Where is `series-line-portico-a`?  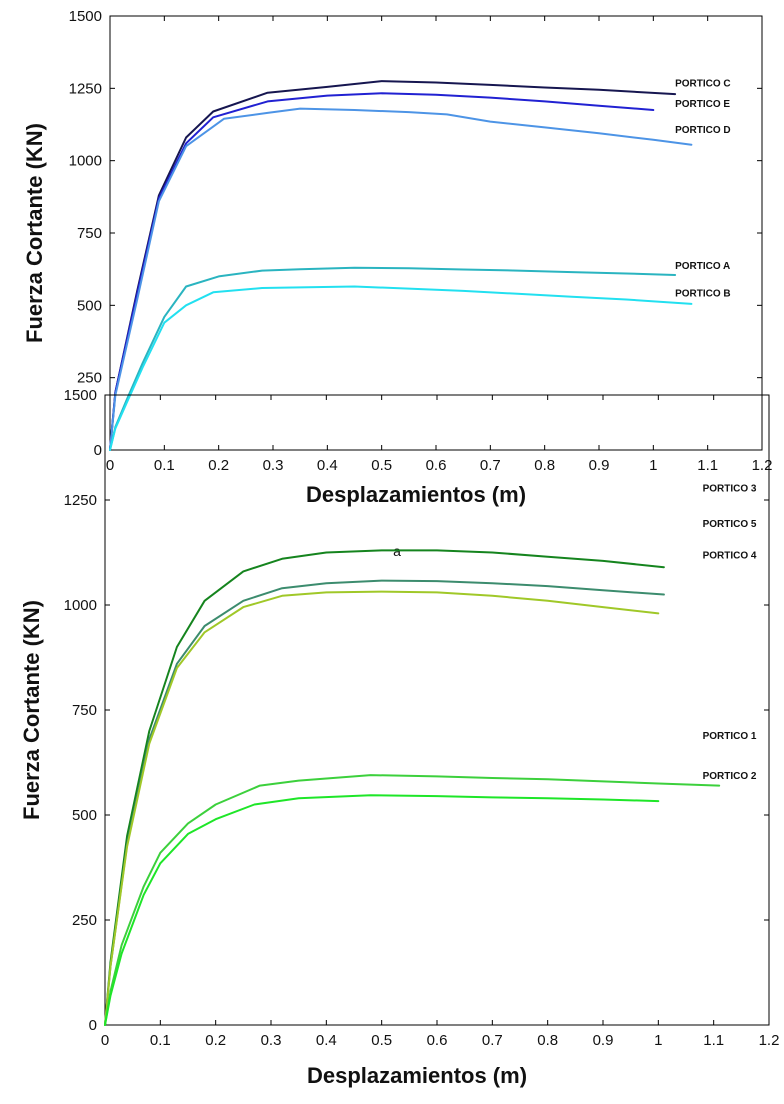 series-line-portico-a is located at coordinates (393, 358).